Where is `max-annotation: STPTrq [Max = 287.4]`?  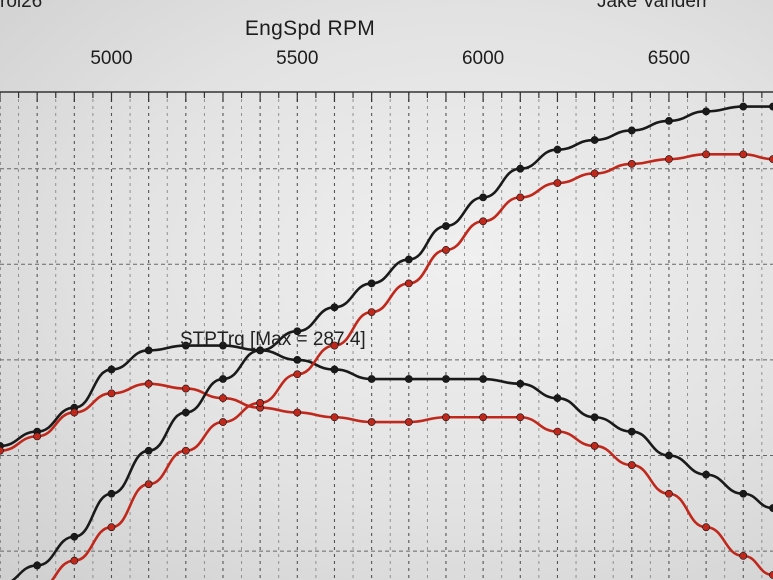
max-annotation: STPTrq [Max = 287.4] is located at coordinates (273, 339).